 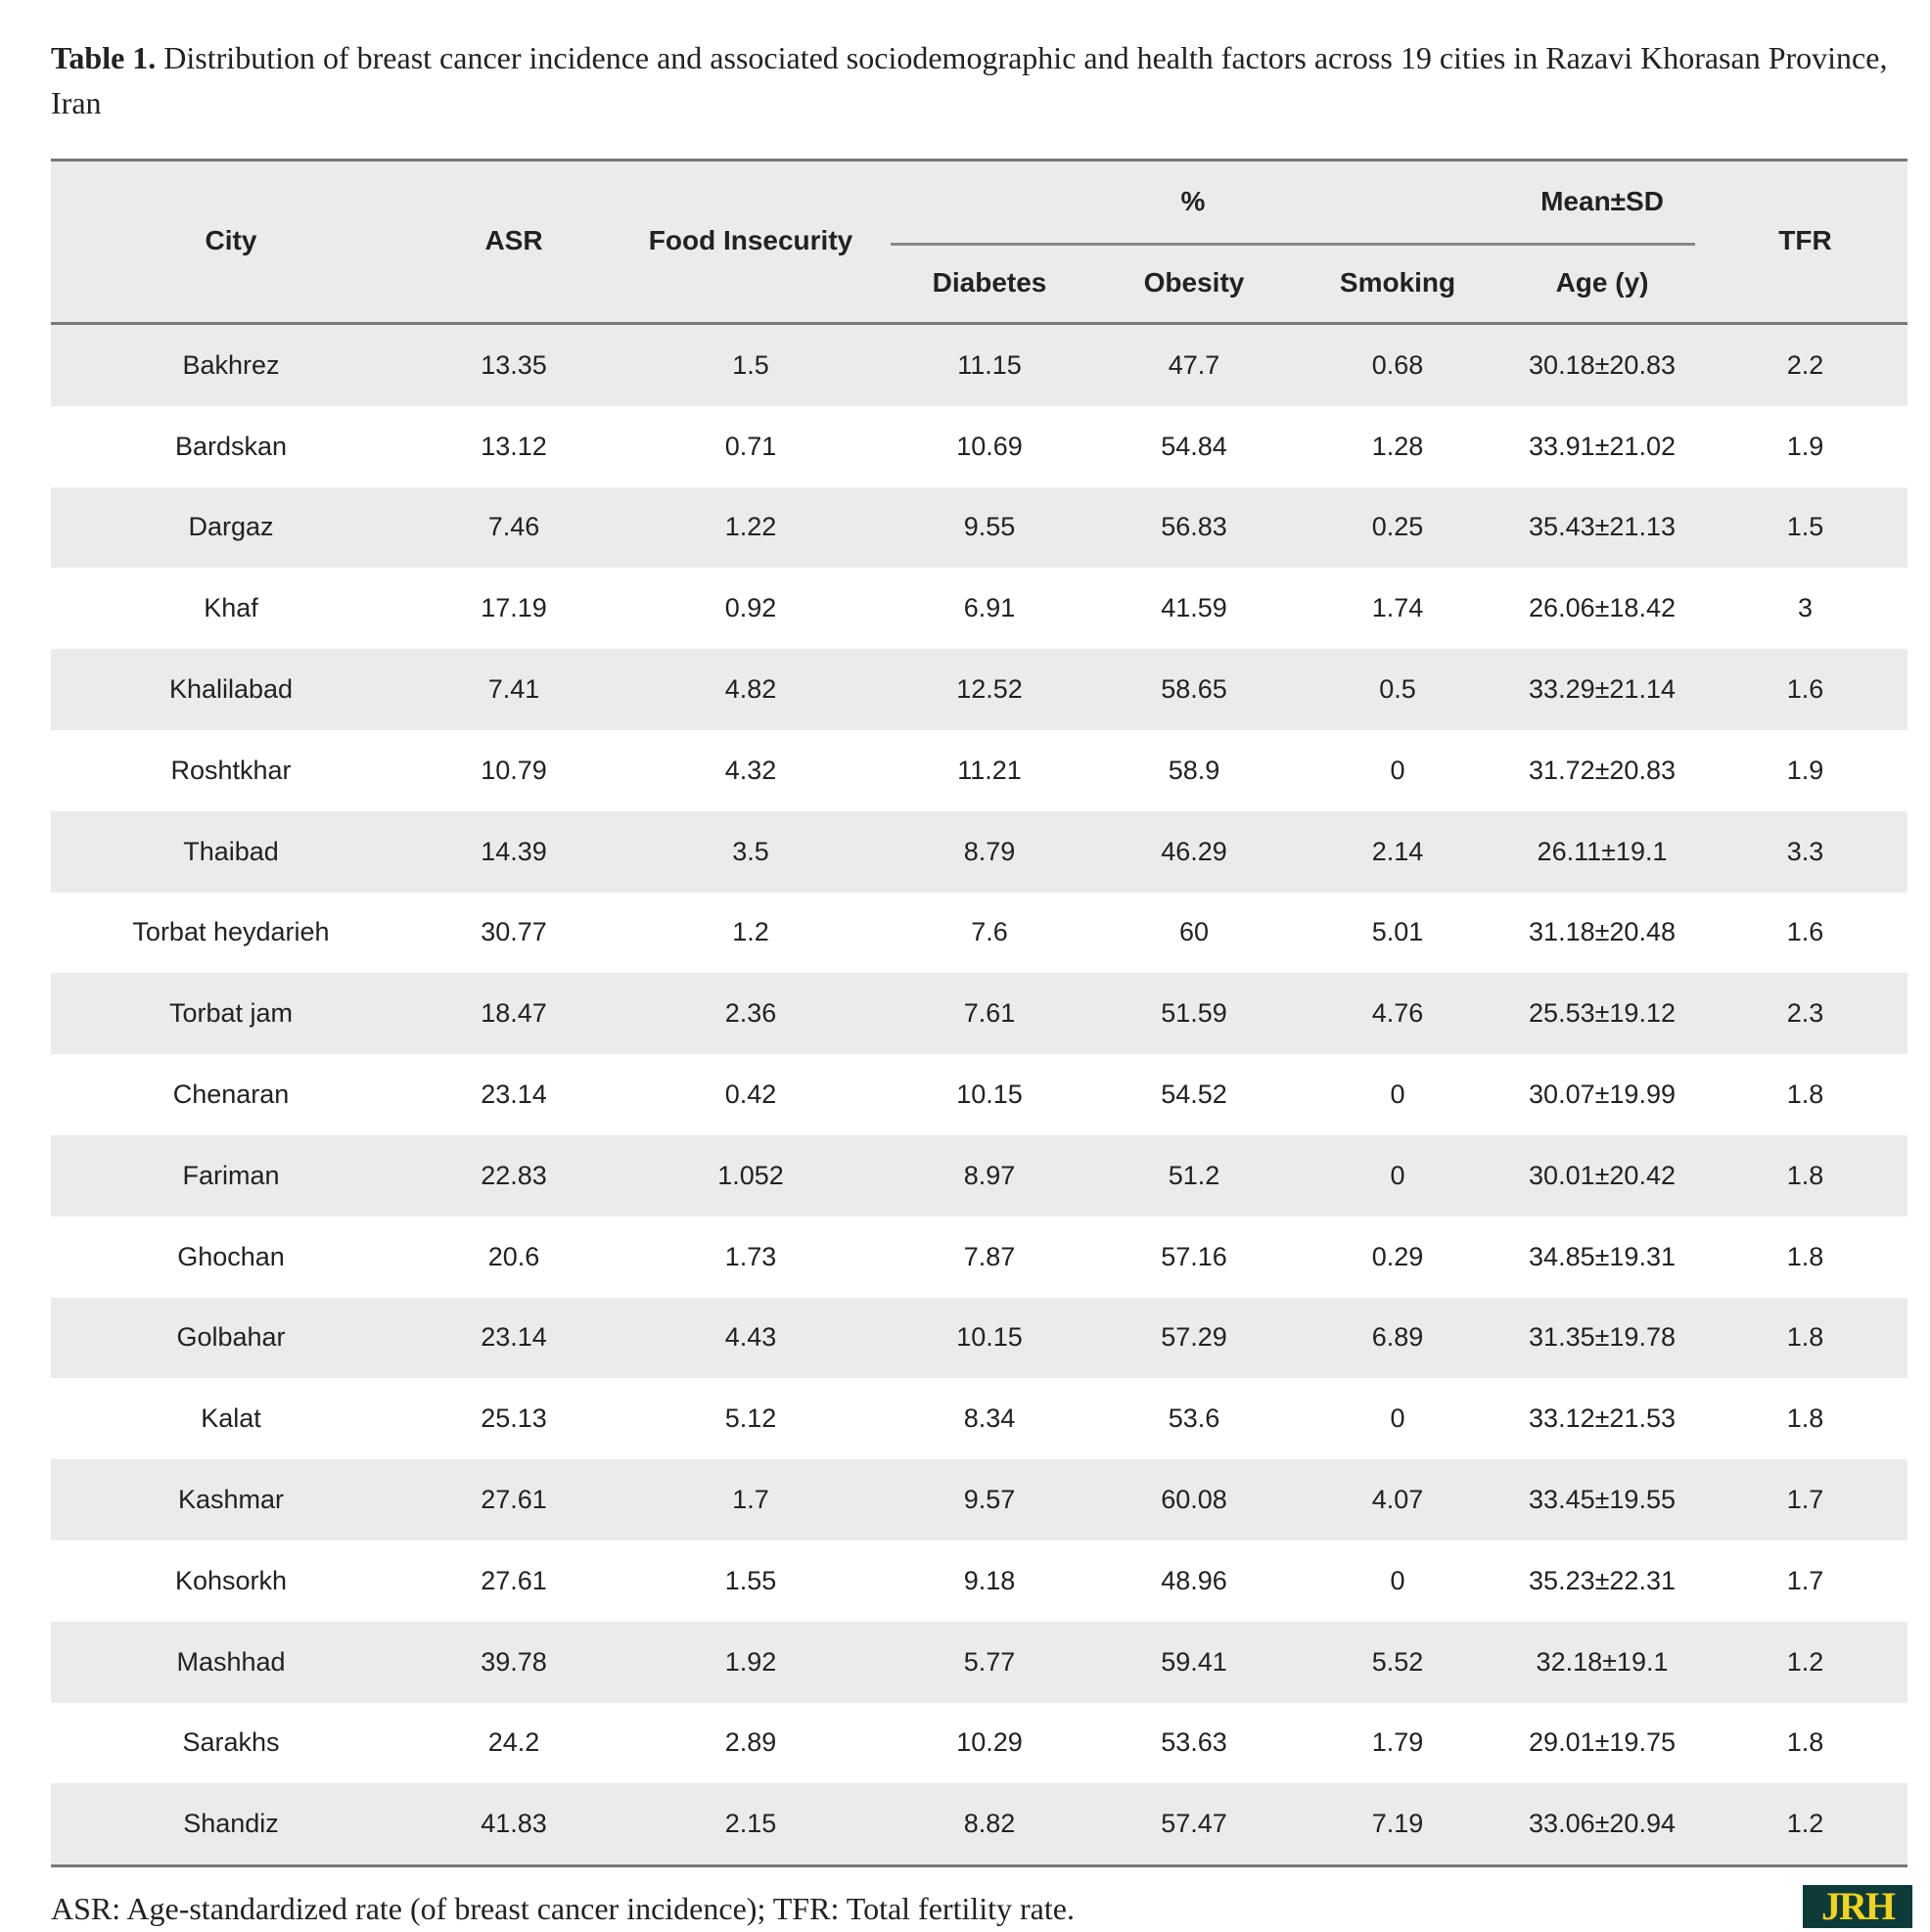 I want to click on cell-obesity: 60, so click(x=1194, y=932).